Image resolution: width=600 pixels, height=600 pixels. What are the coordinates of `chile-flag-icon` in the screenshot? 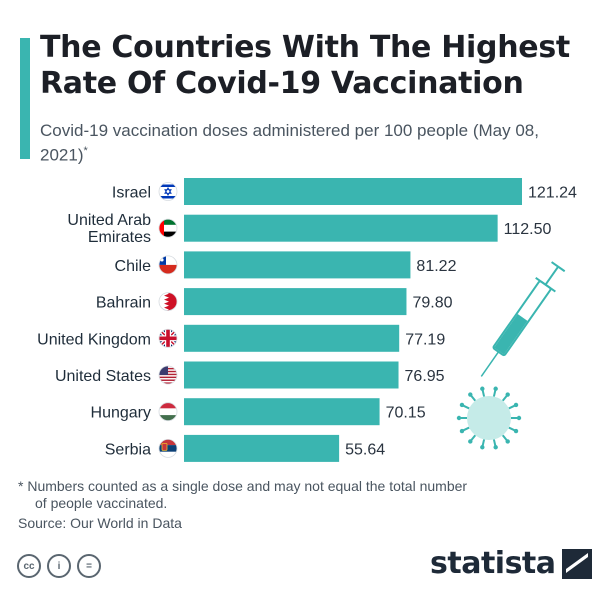 It's located at (168, 265).